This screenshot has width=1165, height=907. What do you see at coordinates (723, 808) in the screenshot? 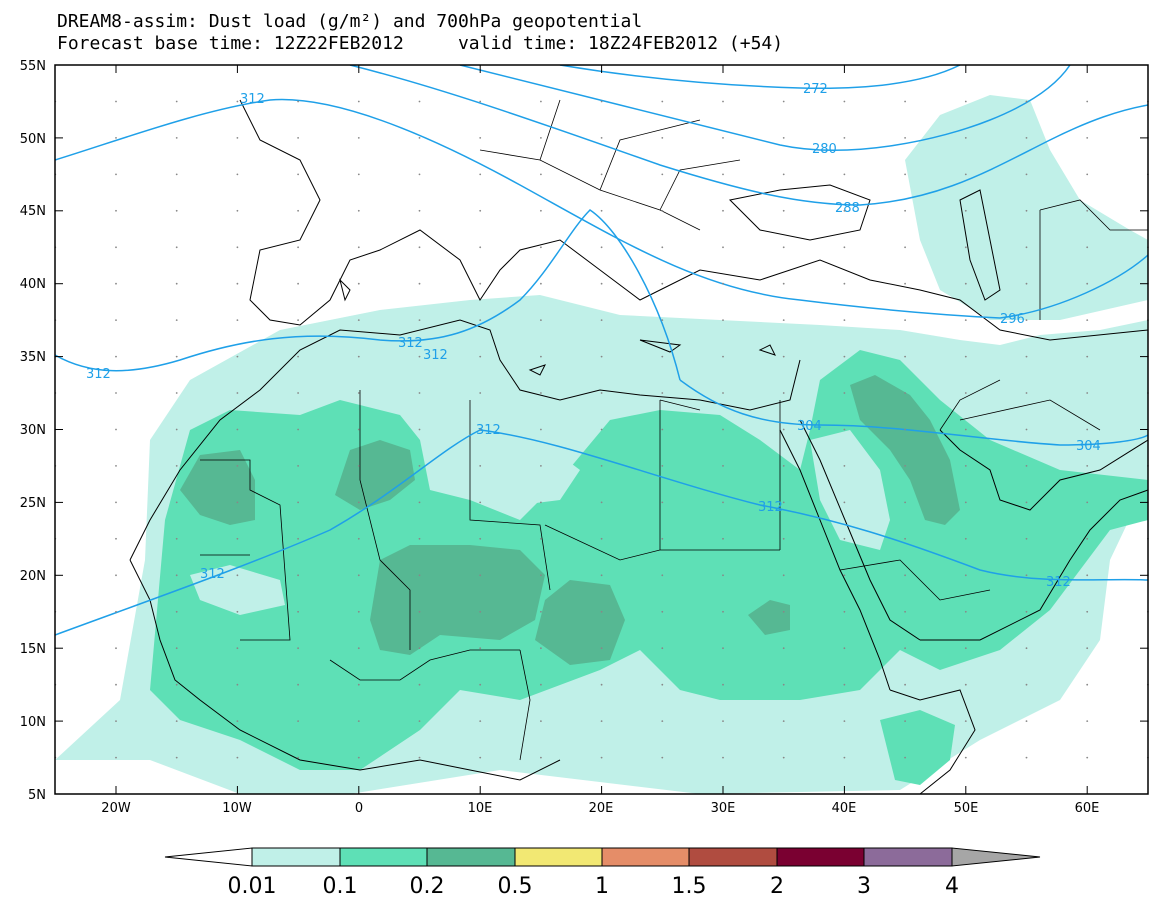
I see `lon-label: 30E` at bounding box center [723, 808].